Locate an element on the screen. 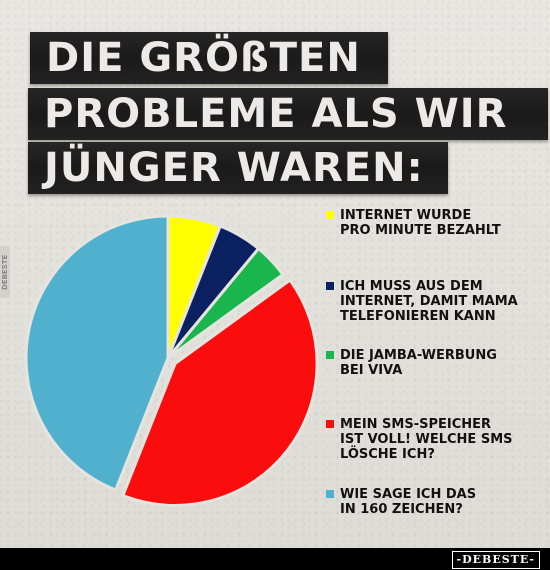 The width and height of the screenshot is (550, 570). side-watermark: DEBESTE is located at coordinates (5, 272).